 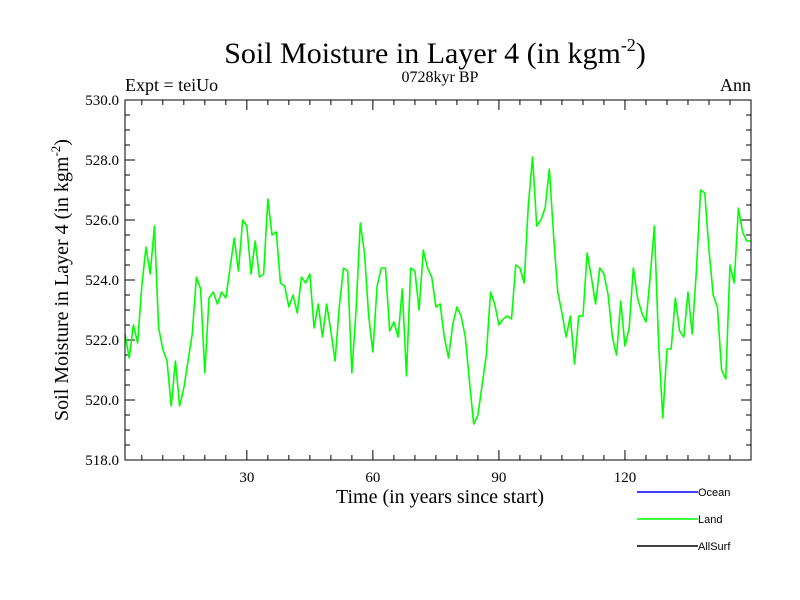 I want to click on y-tick-label: 530.0, so click(x=102, y=101).